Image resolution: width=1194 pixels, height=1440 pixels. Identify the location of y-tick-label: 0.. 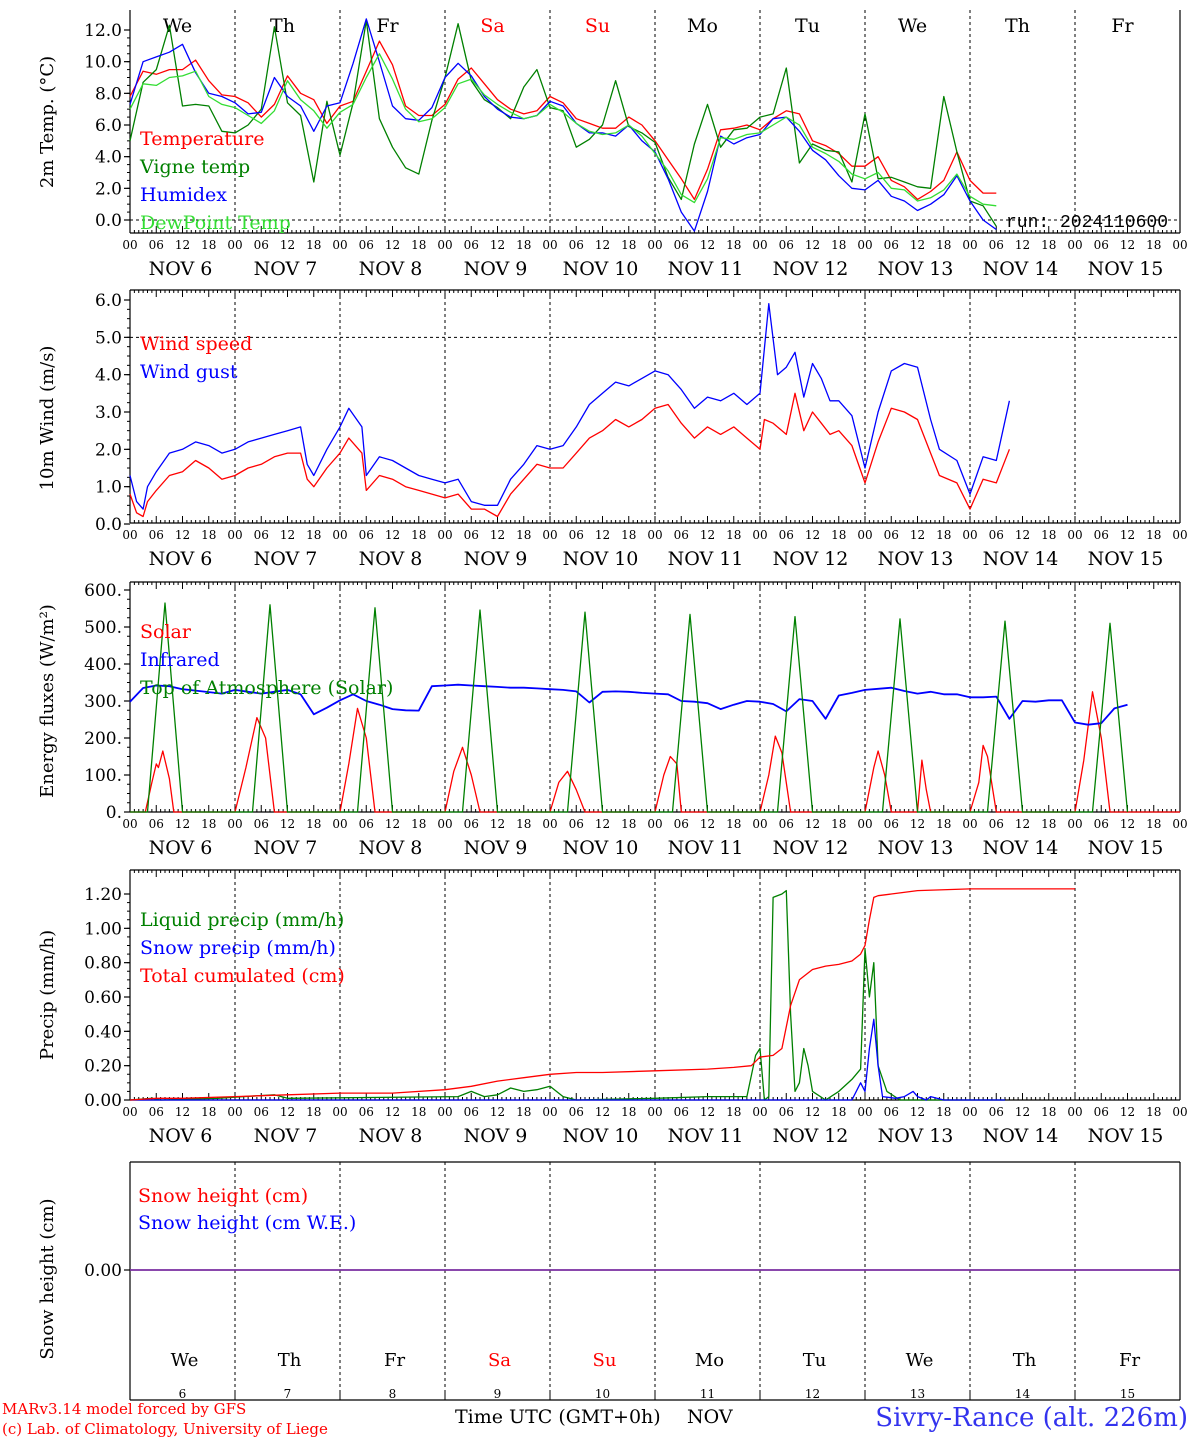
(114, 813).